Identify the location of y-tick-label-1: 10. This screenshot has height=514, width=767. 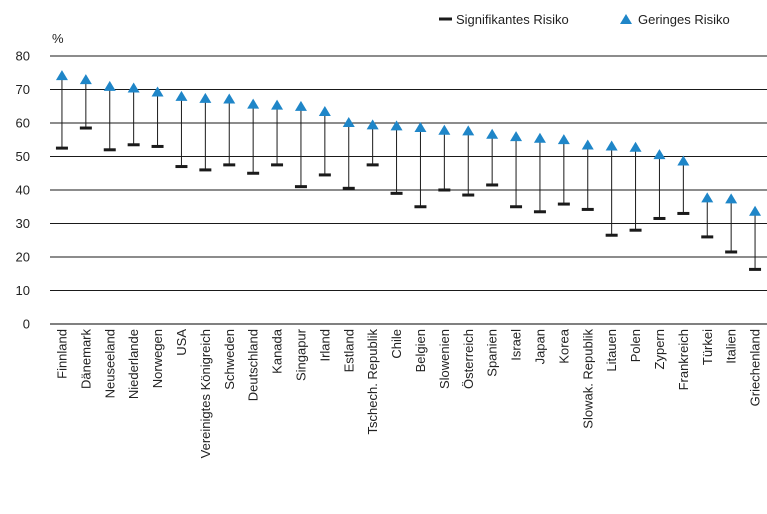
(23, 290).